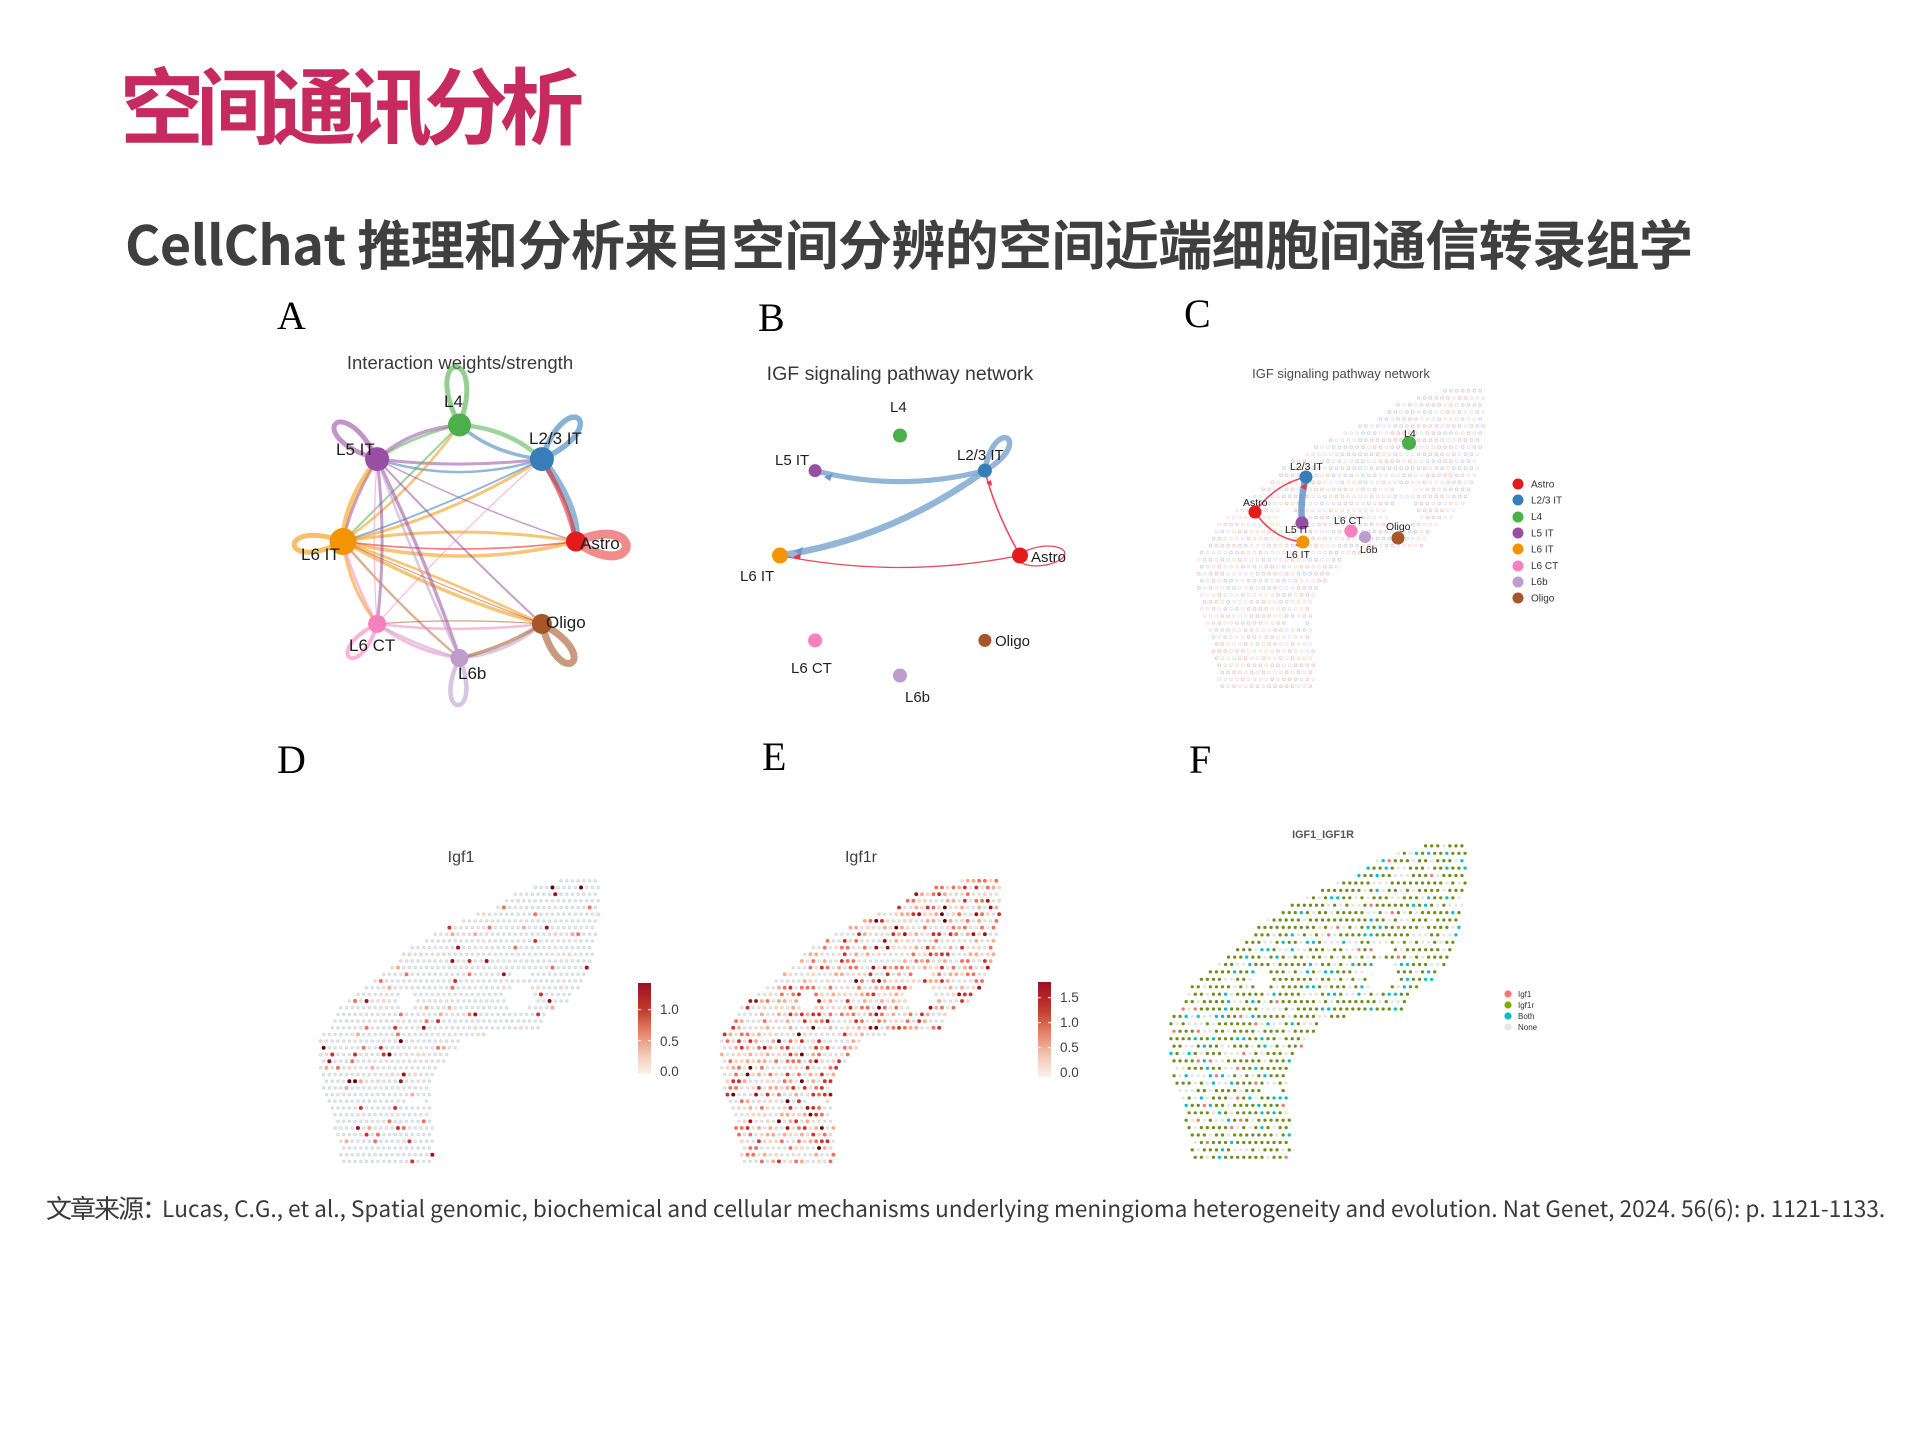 The image size is (1920, 1440). Describe the element at coordinates (291, 315) in the screenshot. I see `svg-text: A` at that location.